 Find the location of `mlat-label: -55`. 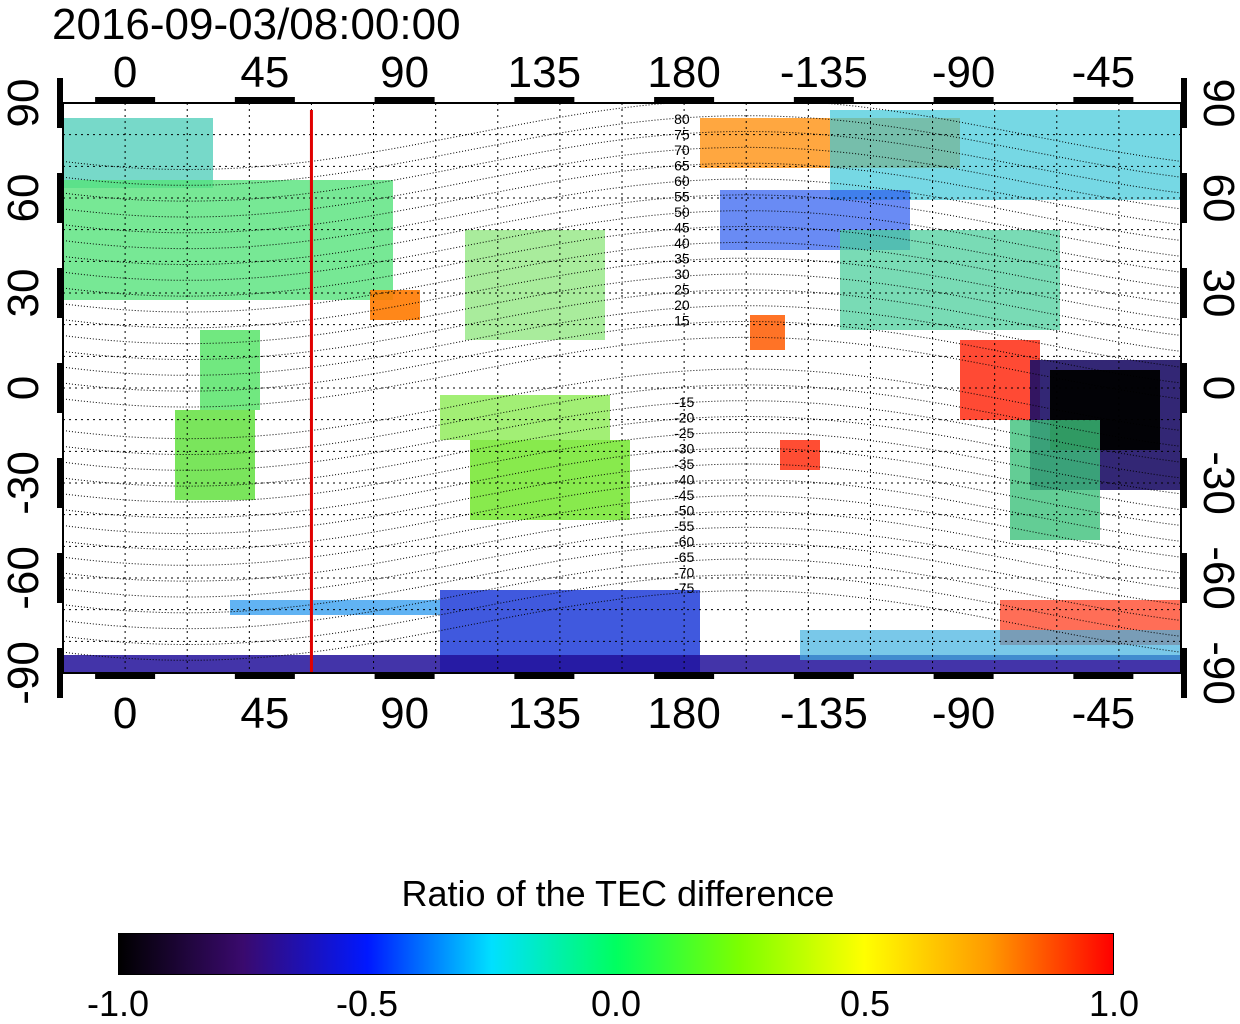

mlat-label: -55 is located at coordinates (684, 526).